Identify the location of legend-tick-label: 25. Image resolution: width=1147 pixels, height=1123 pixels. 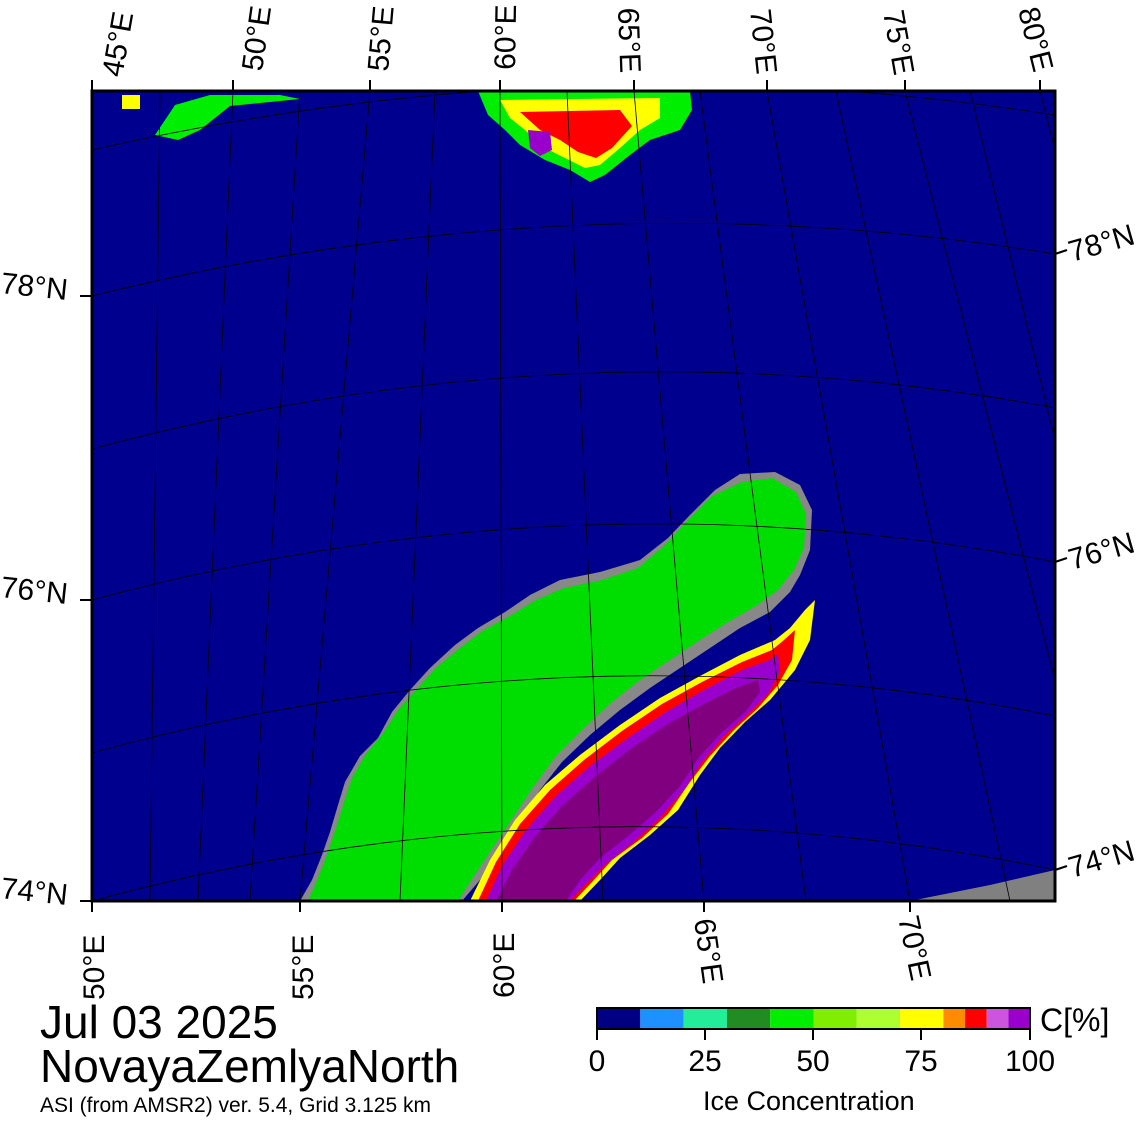
(705, 1061).